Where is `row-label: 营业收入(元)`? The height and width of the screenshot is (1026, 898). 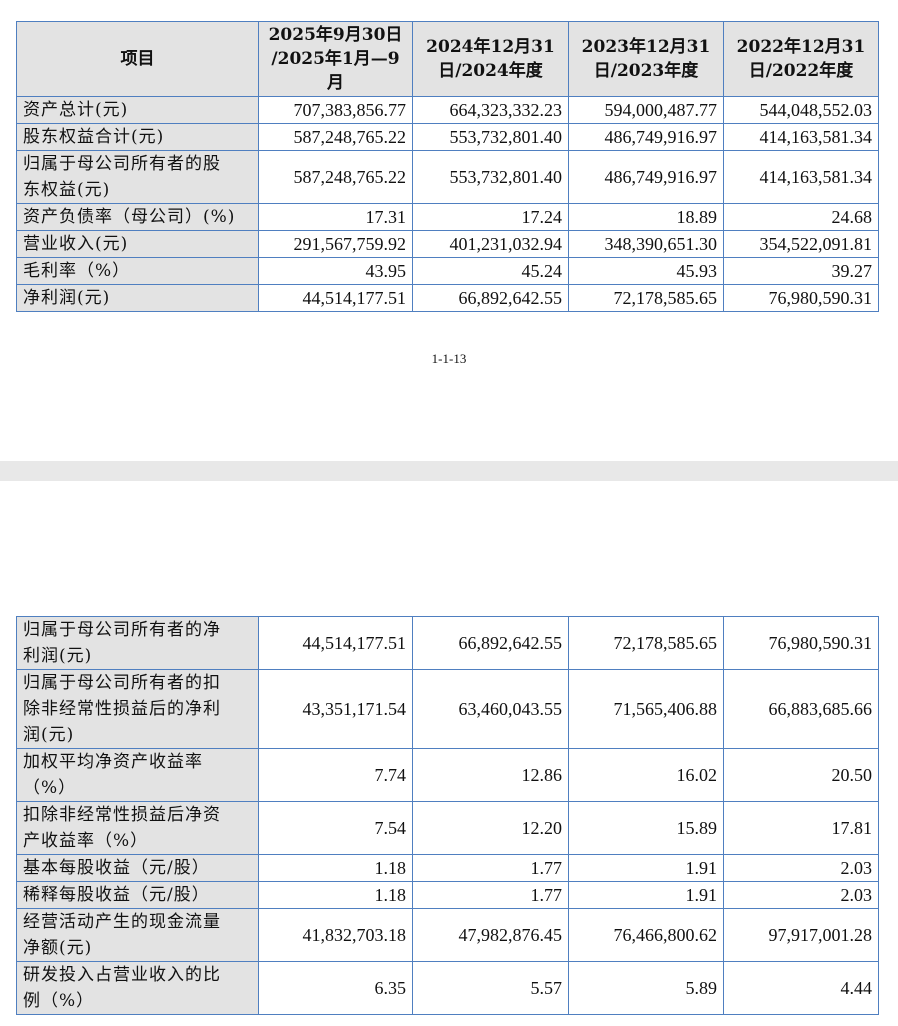 row-label: 营业收入(元) is located at coordinates (137, 244).